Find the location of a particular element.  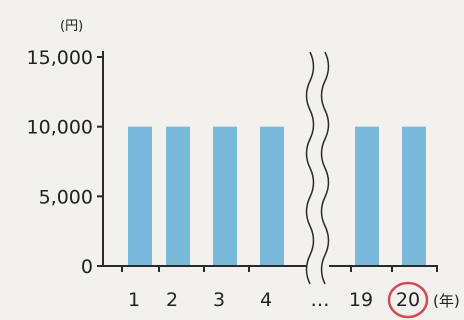

y-tick-label: 15,000 is located at coordinates (60, 58).